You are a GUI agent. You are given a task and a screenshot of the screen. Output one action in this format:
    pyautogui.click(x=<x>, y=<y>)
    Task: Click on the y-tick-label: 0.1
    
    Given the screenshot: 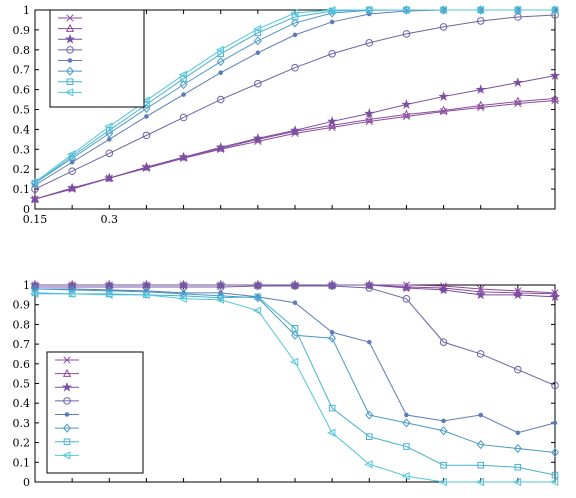 What is the action you would take?
    pyautogui.click(x=22, y=462)
    